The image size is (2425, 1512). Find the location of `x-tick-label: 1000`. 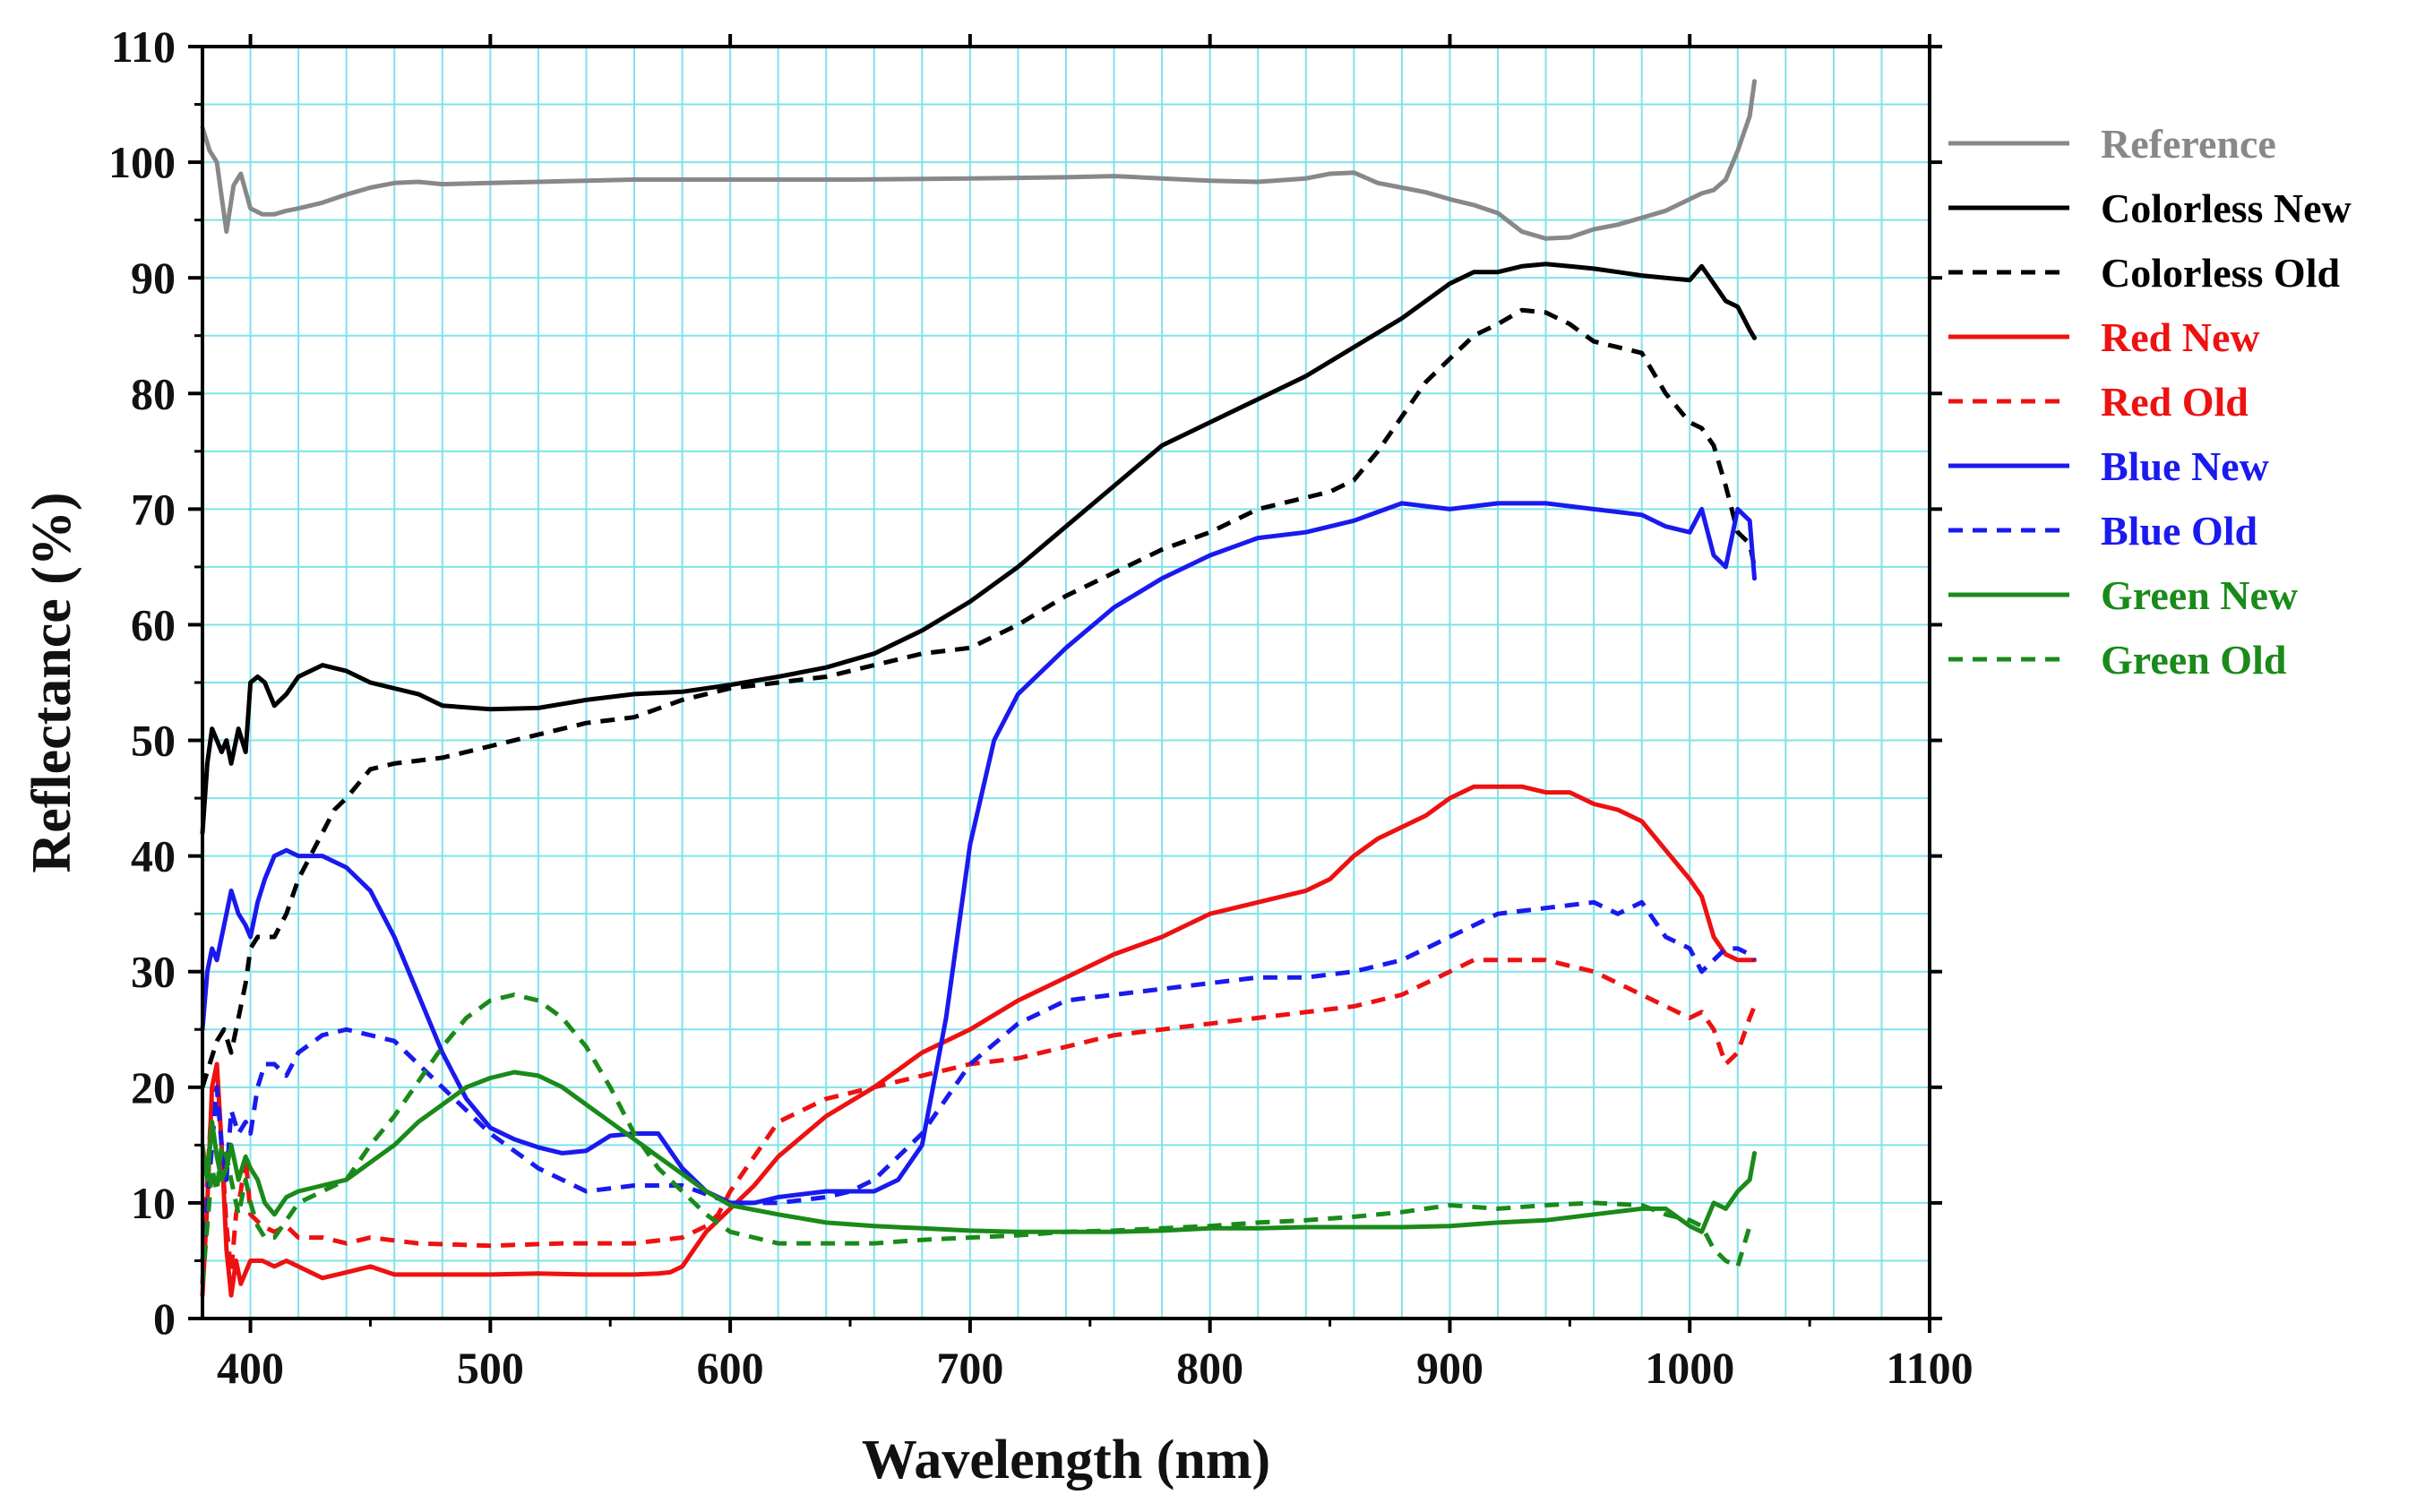

x-tick-label: 1000 is located at coordinates (1689, 1368).